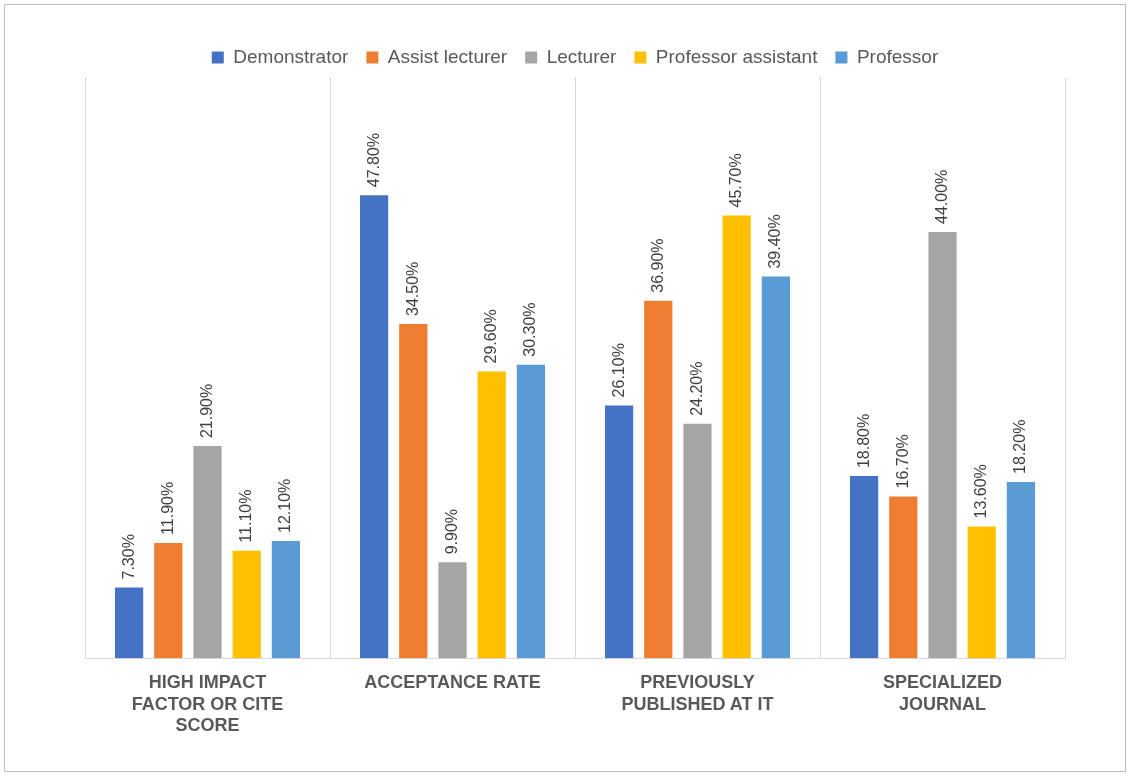 This screenshot has height=780, width=1133. Describe the element at coordinates (696, 388) in the screenshot. I see `data-label: 24.20%` at that location.